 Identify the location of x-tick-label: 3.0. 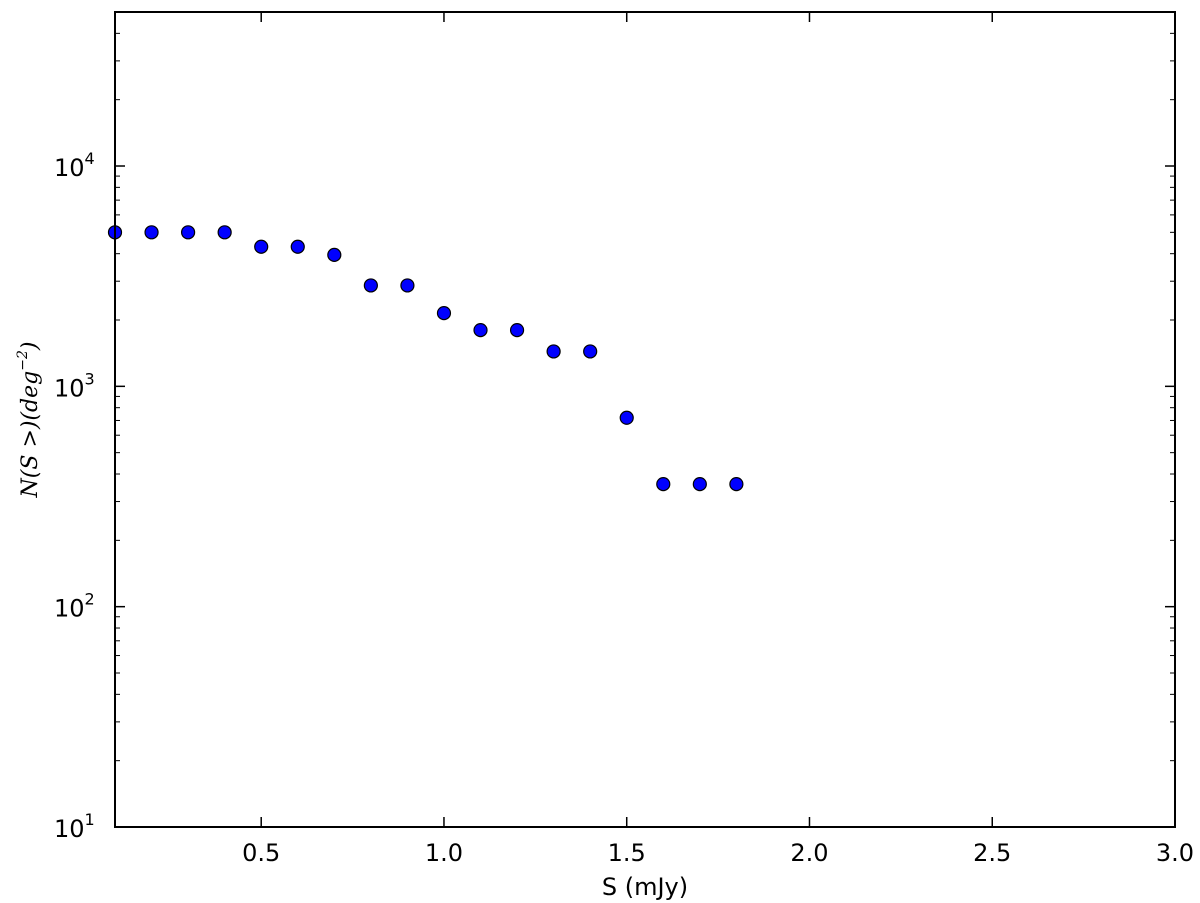
(1175, 853).